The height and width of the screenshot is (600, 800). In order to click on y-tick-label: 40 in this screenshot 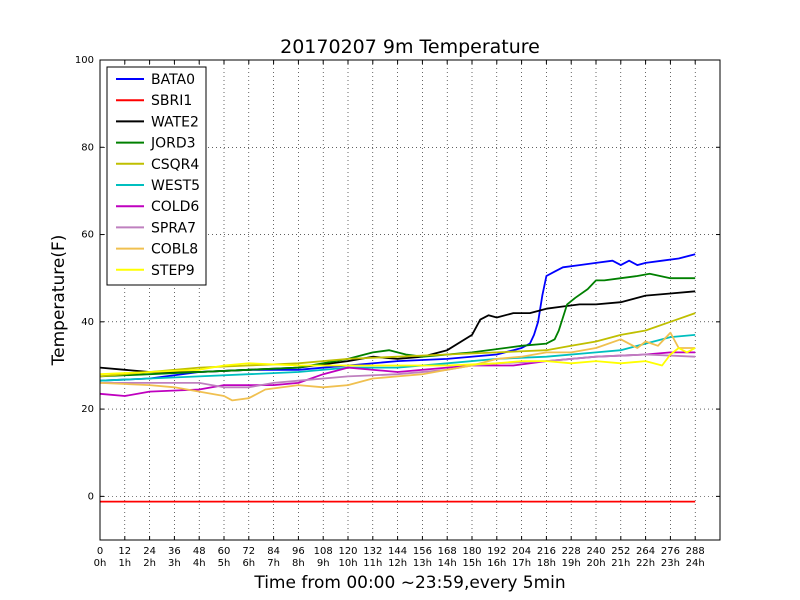, I will do `click(87, 322)`.